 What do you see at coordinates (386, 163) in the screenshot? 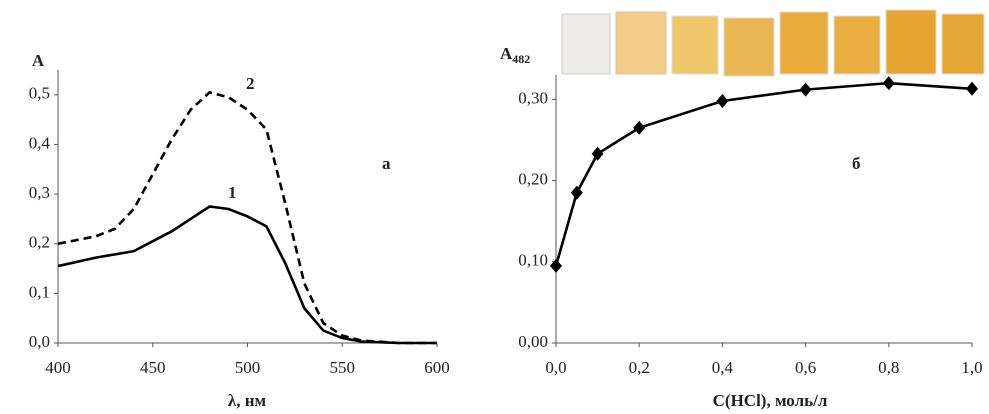
I see `panel-label: а` at bounding box center [386, 163].